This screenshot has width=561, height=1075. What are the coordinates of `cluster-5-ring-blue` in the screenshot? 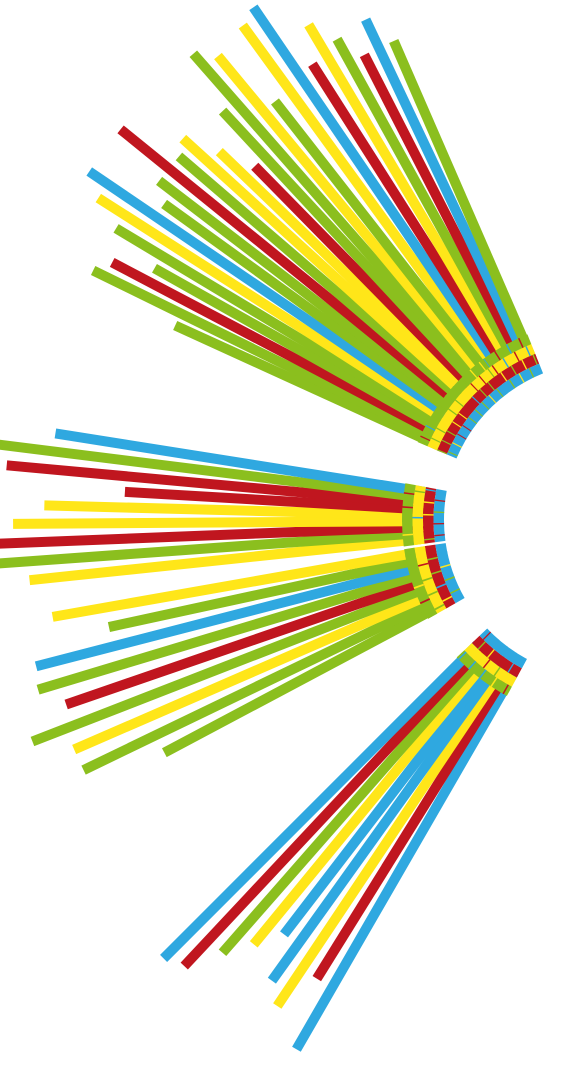 It's located at (503, 648).